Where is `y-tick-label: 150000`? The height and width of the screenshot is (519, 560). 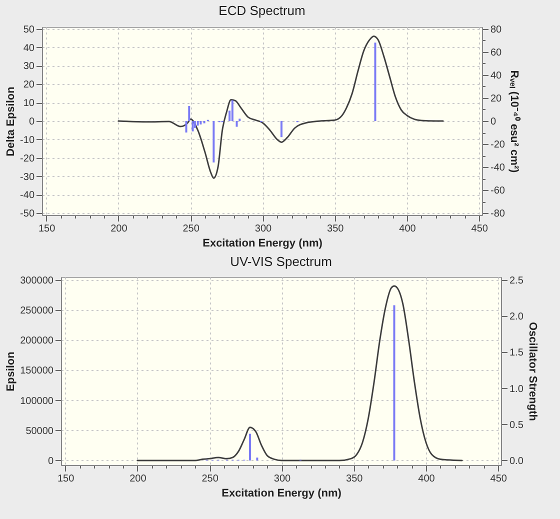
y-tick-label: 150000 is located at coordinates (37, 371).